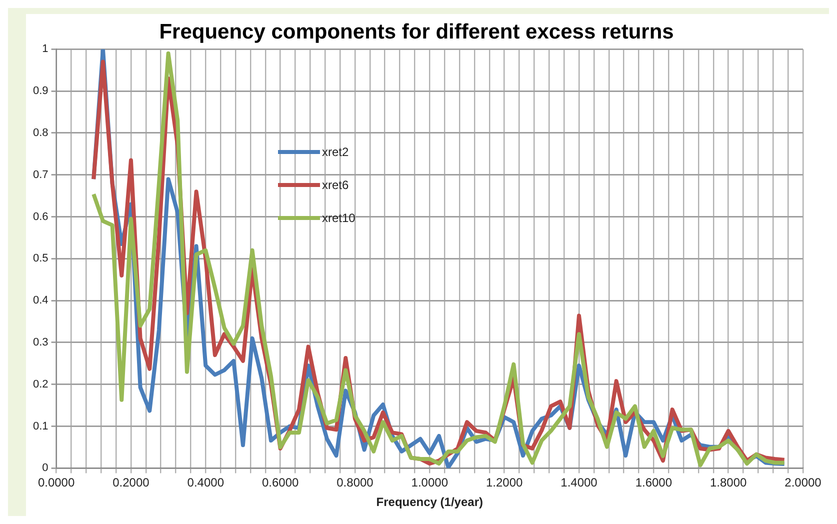 The width and height of the screenshot is (837, 524). I want to click on legend-label: xret10, so click(339, 217).